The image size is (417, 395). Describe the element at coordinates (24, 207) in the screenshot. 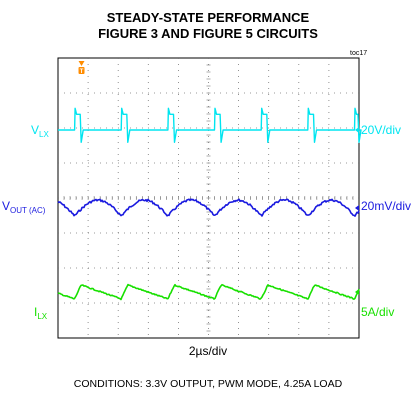

I see `vout-channel-label: VOUT (AC)` at that location.